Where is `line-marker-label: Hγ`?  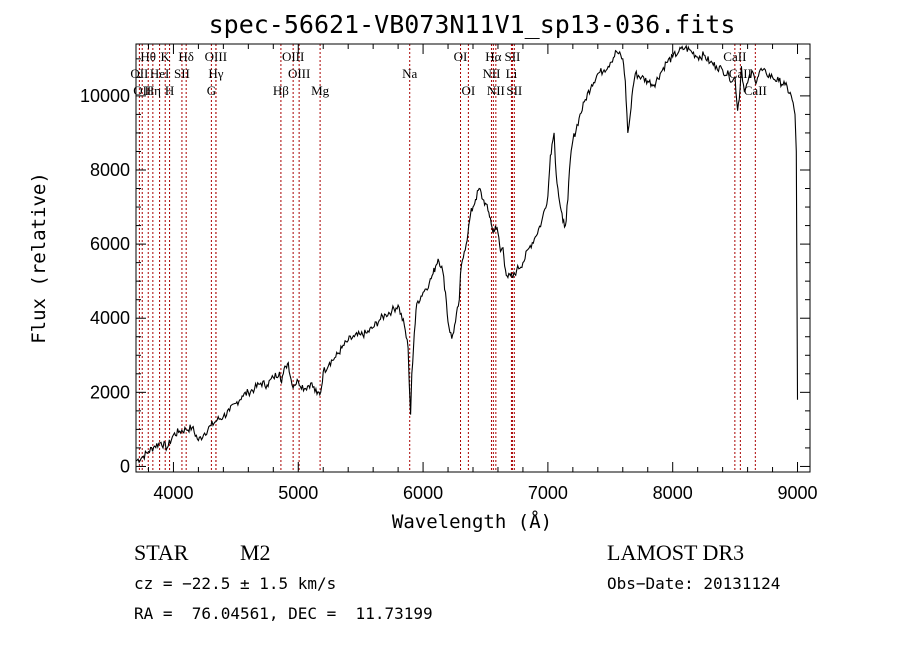
line-marker-label: Hγ is located at coordinates (215, 73).